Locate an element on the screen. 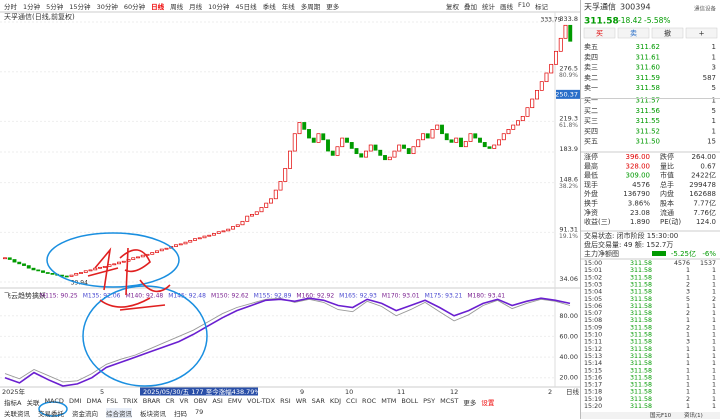 The width and height of the screenshot is (720, 419). indicator-tab: CCI is located at coordinates (352, 401).